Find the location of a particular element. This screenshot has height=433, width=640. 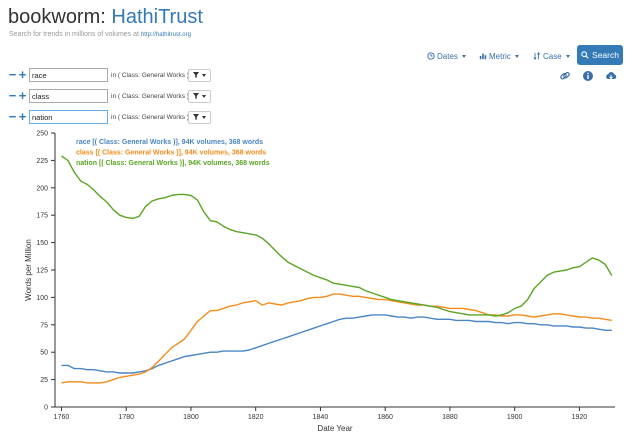

metric-label: Metric is located at coordinates (500, 56).